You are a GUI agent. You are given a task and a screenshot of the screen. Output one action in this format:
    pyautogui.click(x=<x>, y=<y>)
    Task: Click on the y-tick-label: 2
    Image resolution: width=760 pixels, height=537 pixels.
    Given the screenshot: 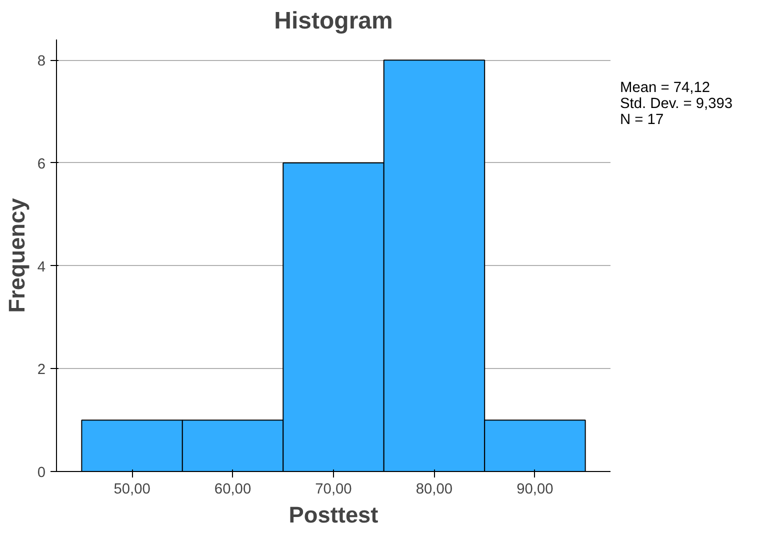 What is the action you would take?
    pyautogui.click(x=41, y=370)
    